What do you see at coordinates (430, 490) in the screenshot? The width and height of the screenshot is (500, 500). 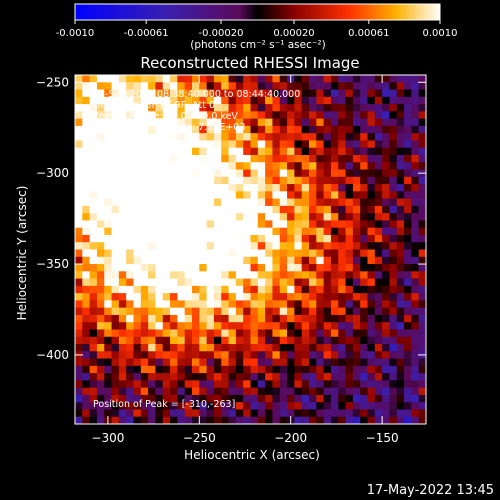 I see `footer-timestamp: 17-May-2022 13:45` at bounding box center [430, 490].